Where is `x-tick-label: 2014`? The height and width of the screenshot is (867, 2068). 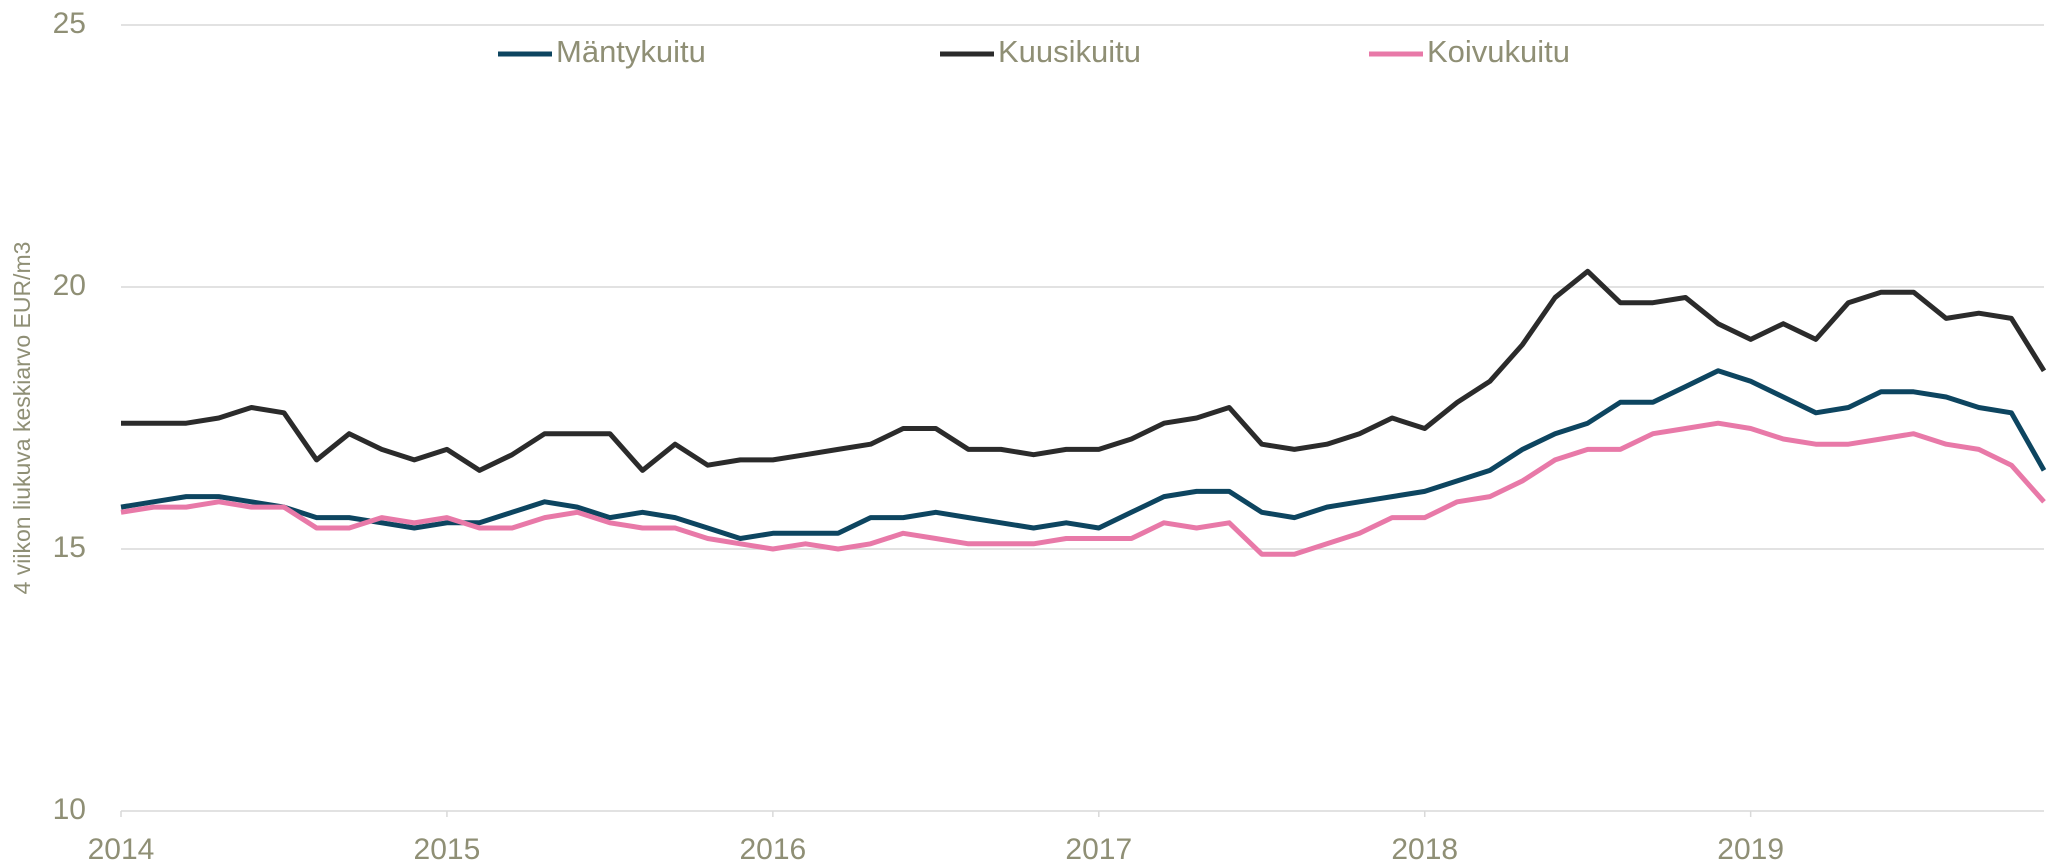
x-tick-label: 2014 is located at coordinates (121, 849).